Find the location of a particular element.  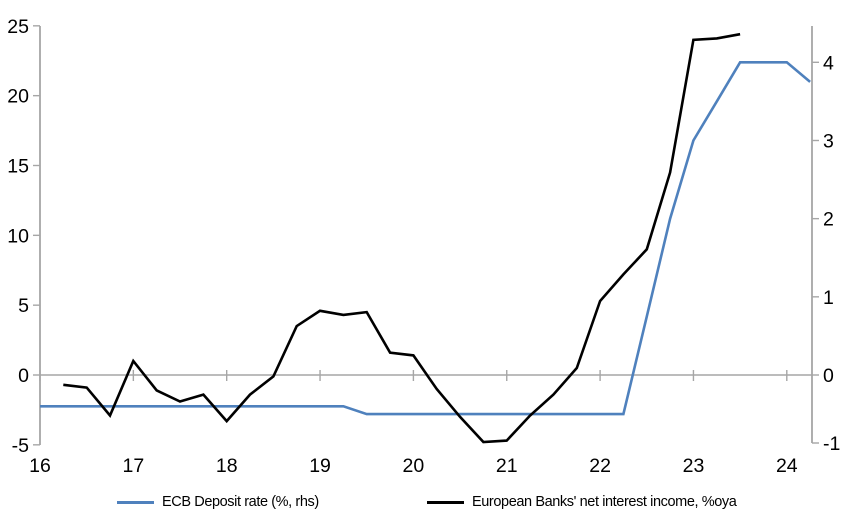

right-axis-label: 4 is located at coordinates (828, 63).